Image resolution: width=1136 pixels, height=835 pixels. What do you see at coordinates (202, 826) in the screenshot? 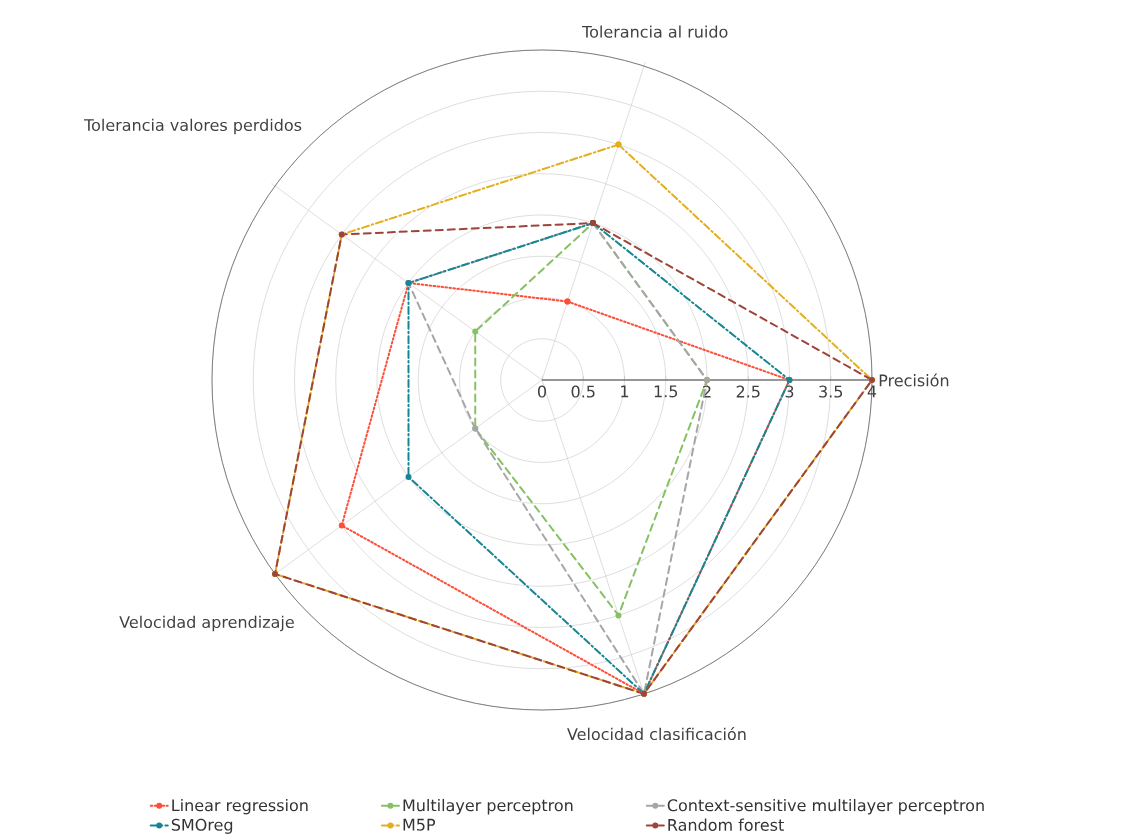
I see `legend-label: SMOreg` at bounding box center [202, 826].